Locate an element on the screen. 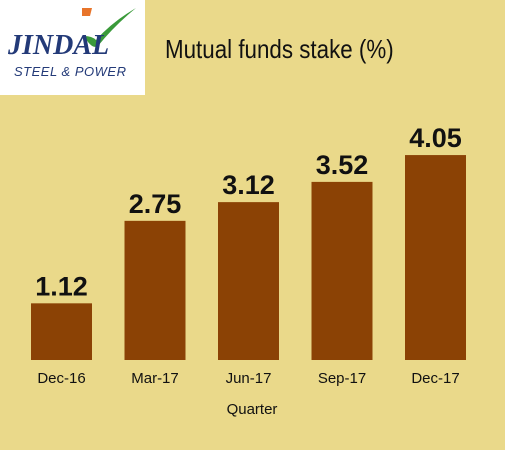  logo: JINDAL STEEL & POWER is located at coordinates (72, 47).